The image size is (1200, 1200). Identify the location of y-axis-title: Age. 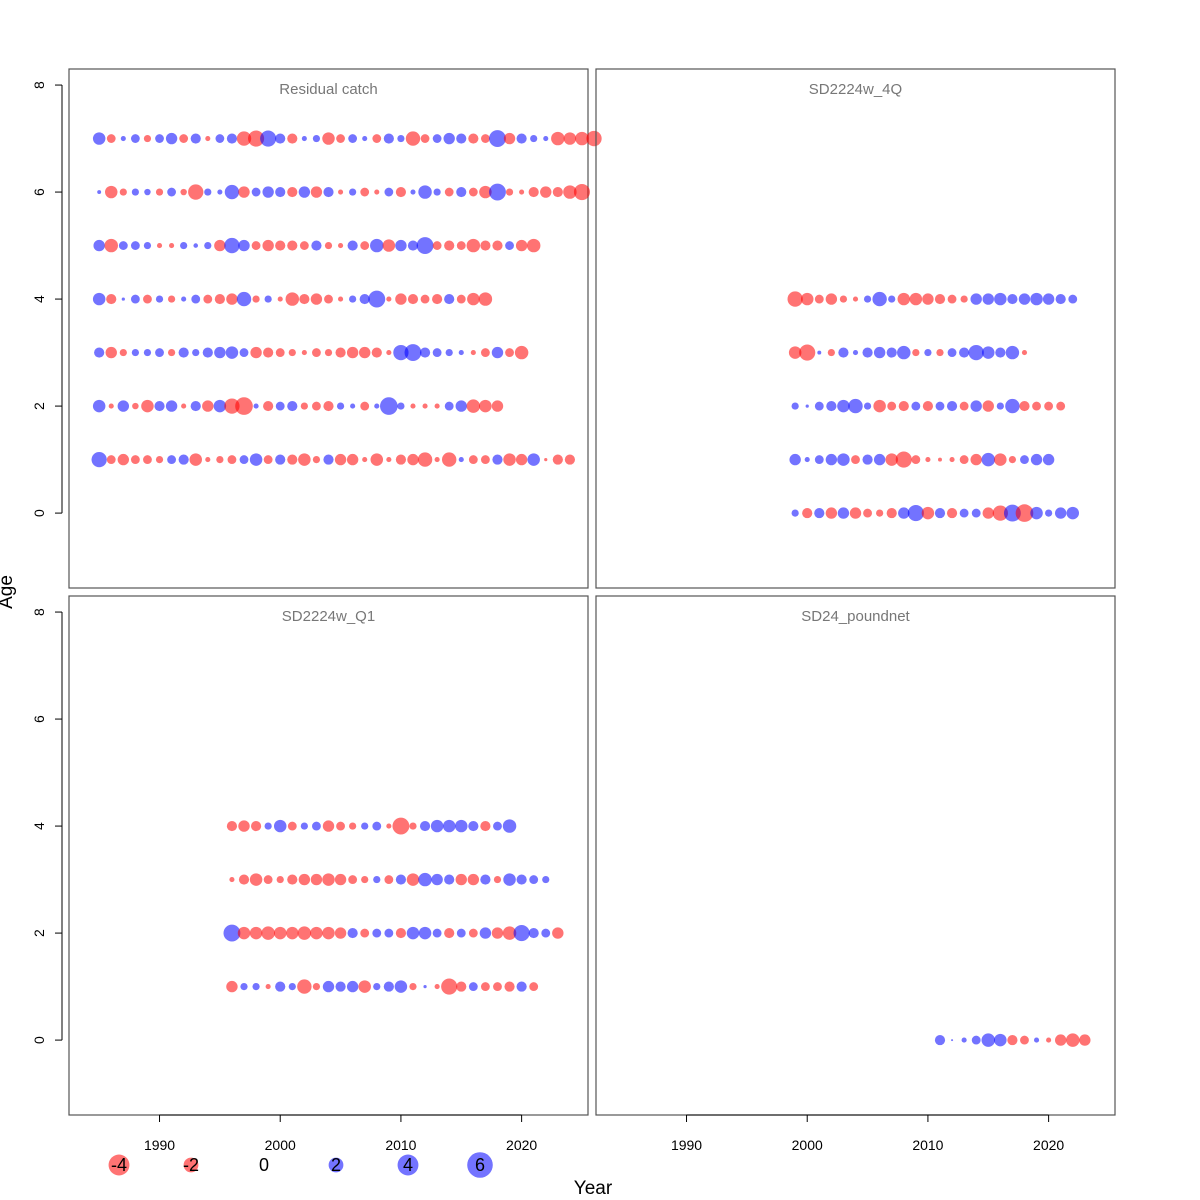
(8, 592).